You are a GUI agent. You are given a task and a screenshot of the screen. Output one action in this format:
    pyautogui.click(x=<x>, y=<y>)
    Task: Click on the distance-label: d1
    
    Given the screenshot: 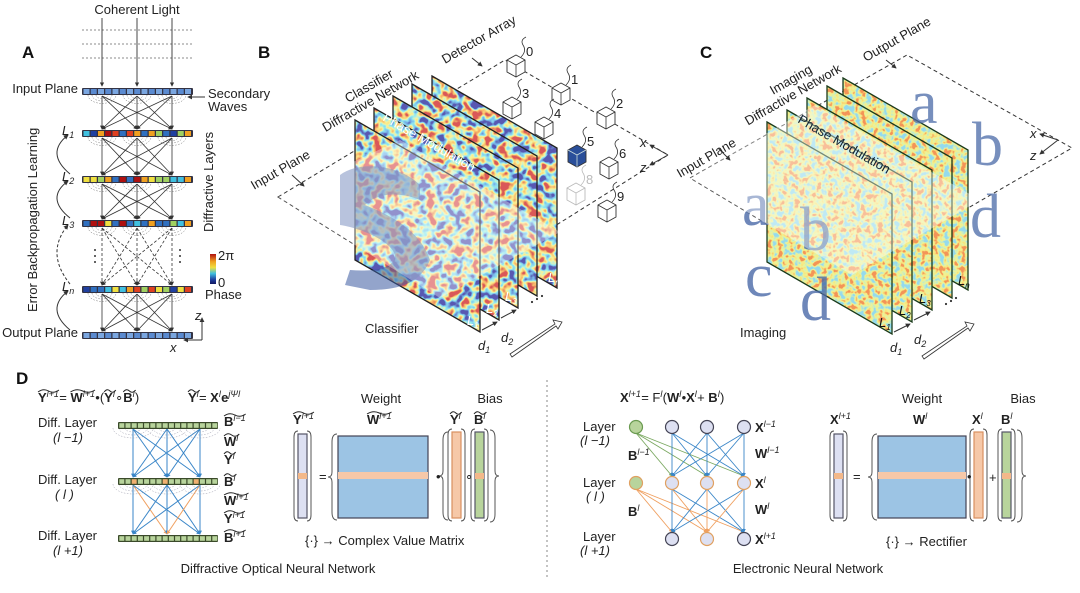 What is the action you would take?
    pyautogui.click(x=484, y=346)
    